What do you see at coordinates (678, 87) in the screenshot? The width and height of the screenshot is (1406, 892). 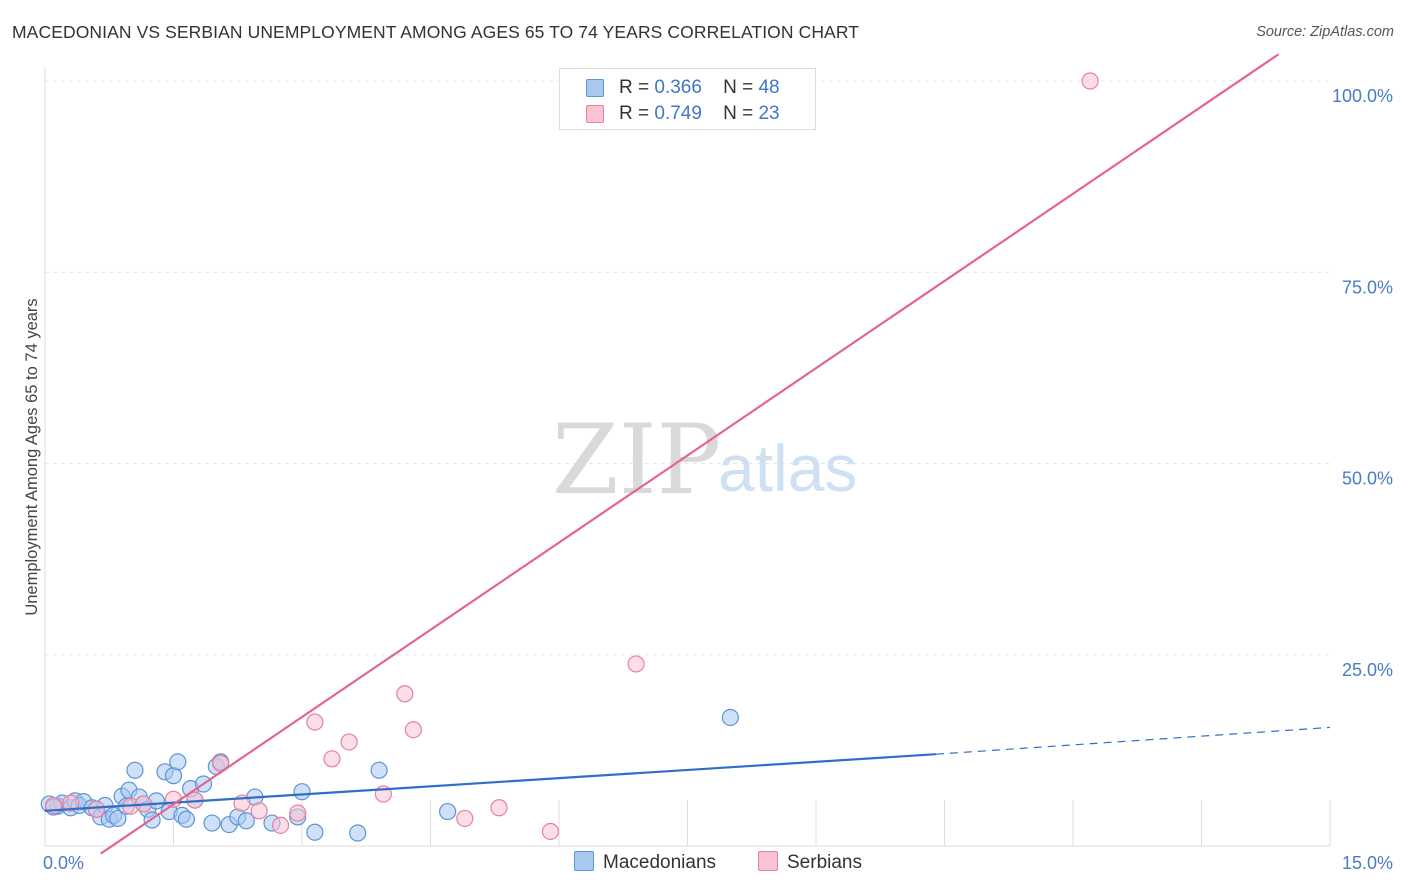 I see `legend-r-macedonians: 0.366` at bounding box center [678, 87].